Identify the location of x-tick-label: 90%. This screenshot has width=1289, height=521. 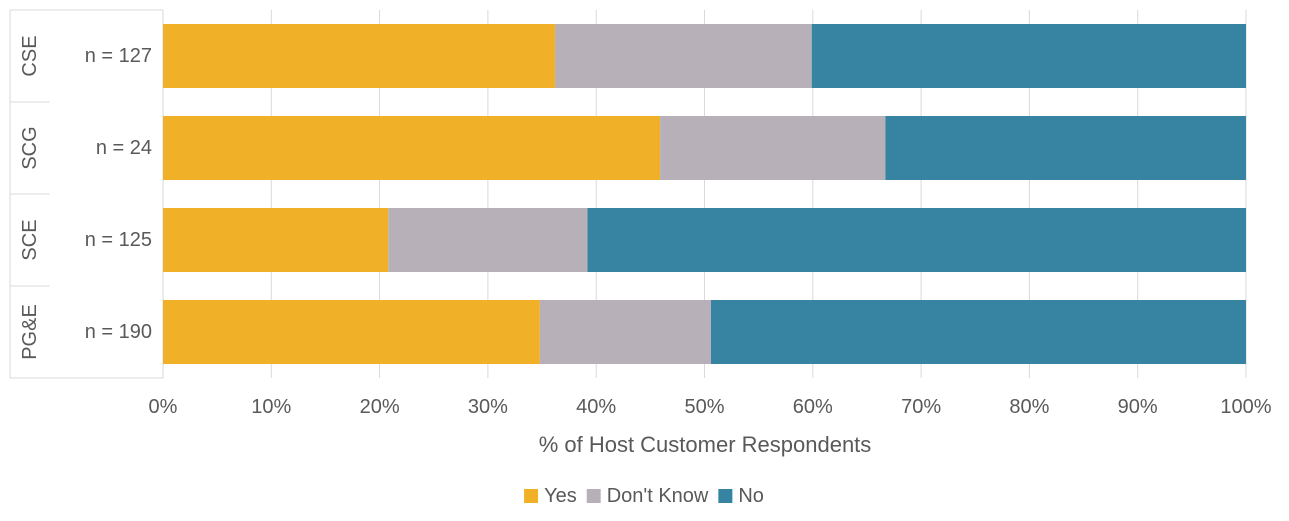
(1138, 407).